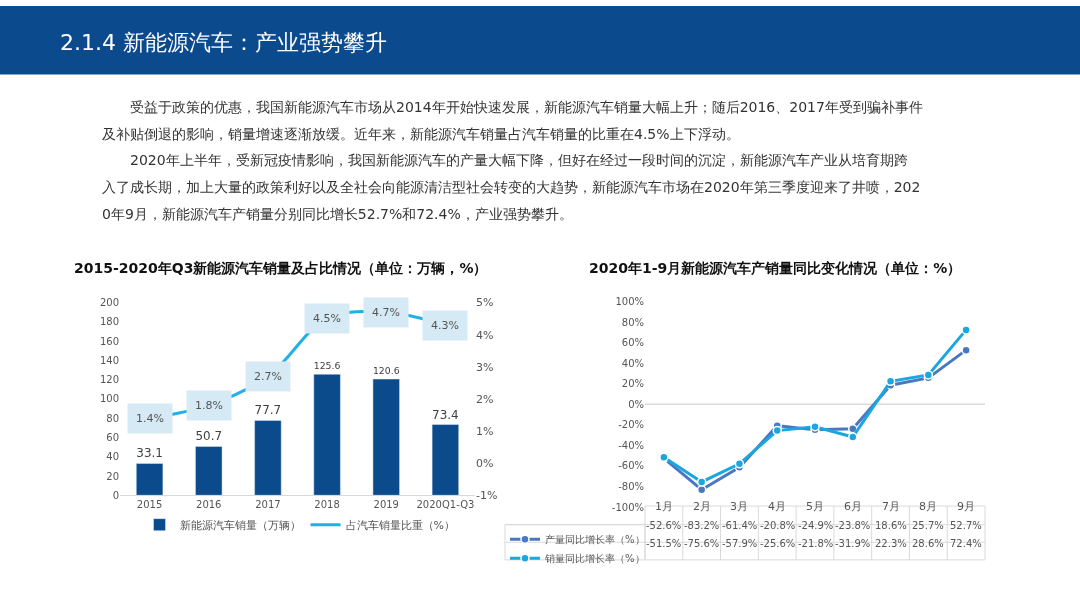  Describe the element at coordinates (209, 436) in the screenshot. I see `data-label: 50.7` at that location.